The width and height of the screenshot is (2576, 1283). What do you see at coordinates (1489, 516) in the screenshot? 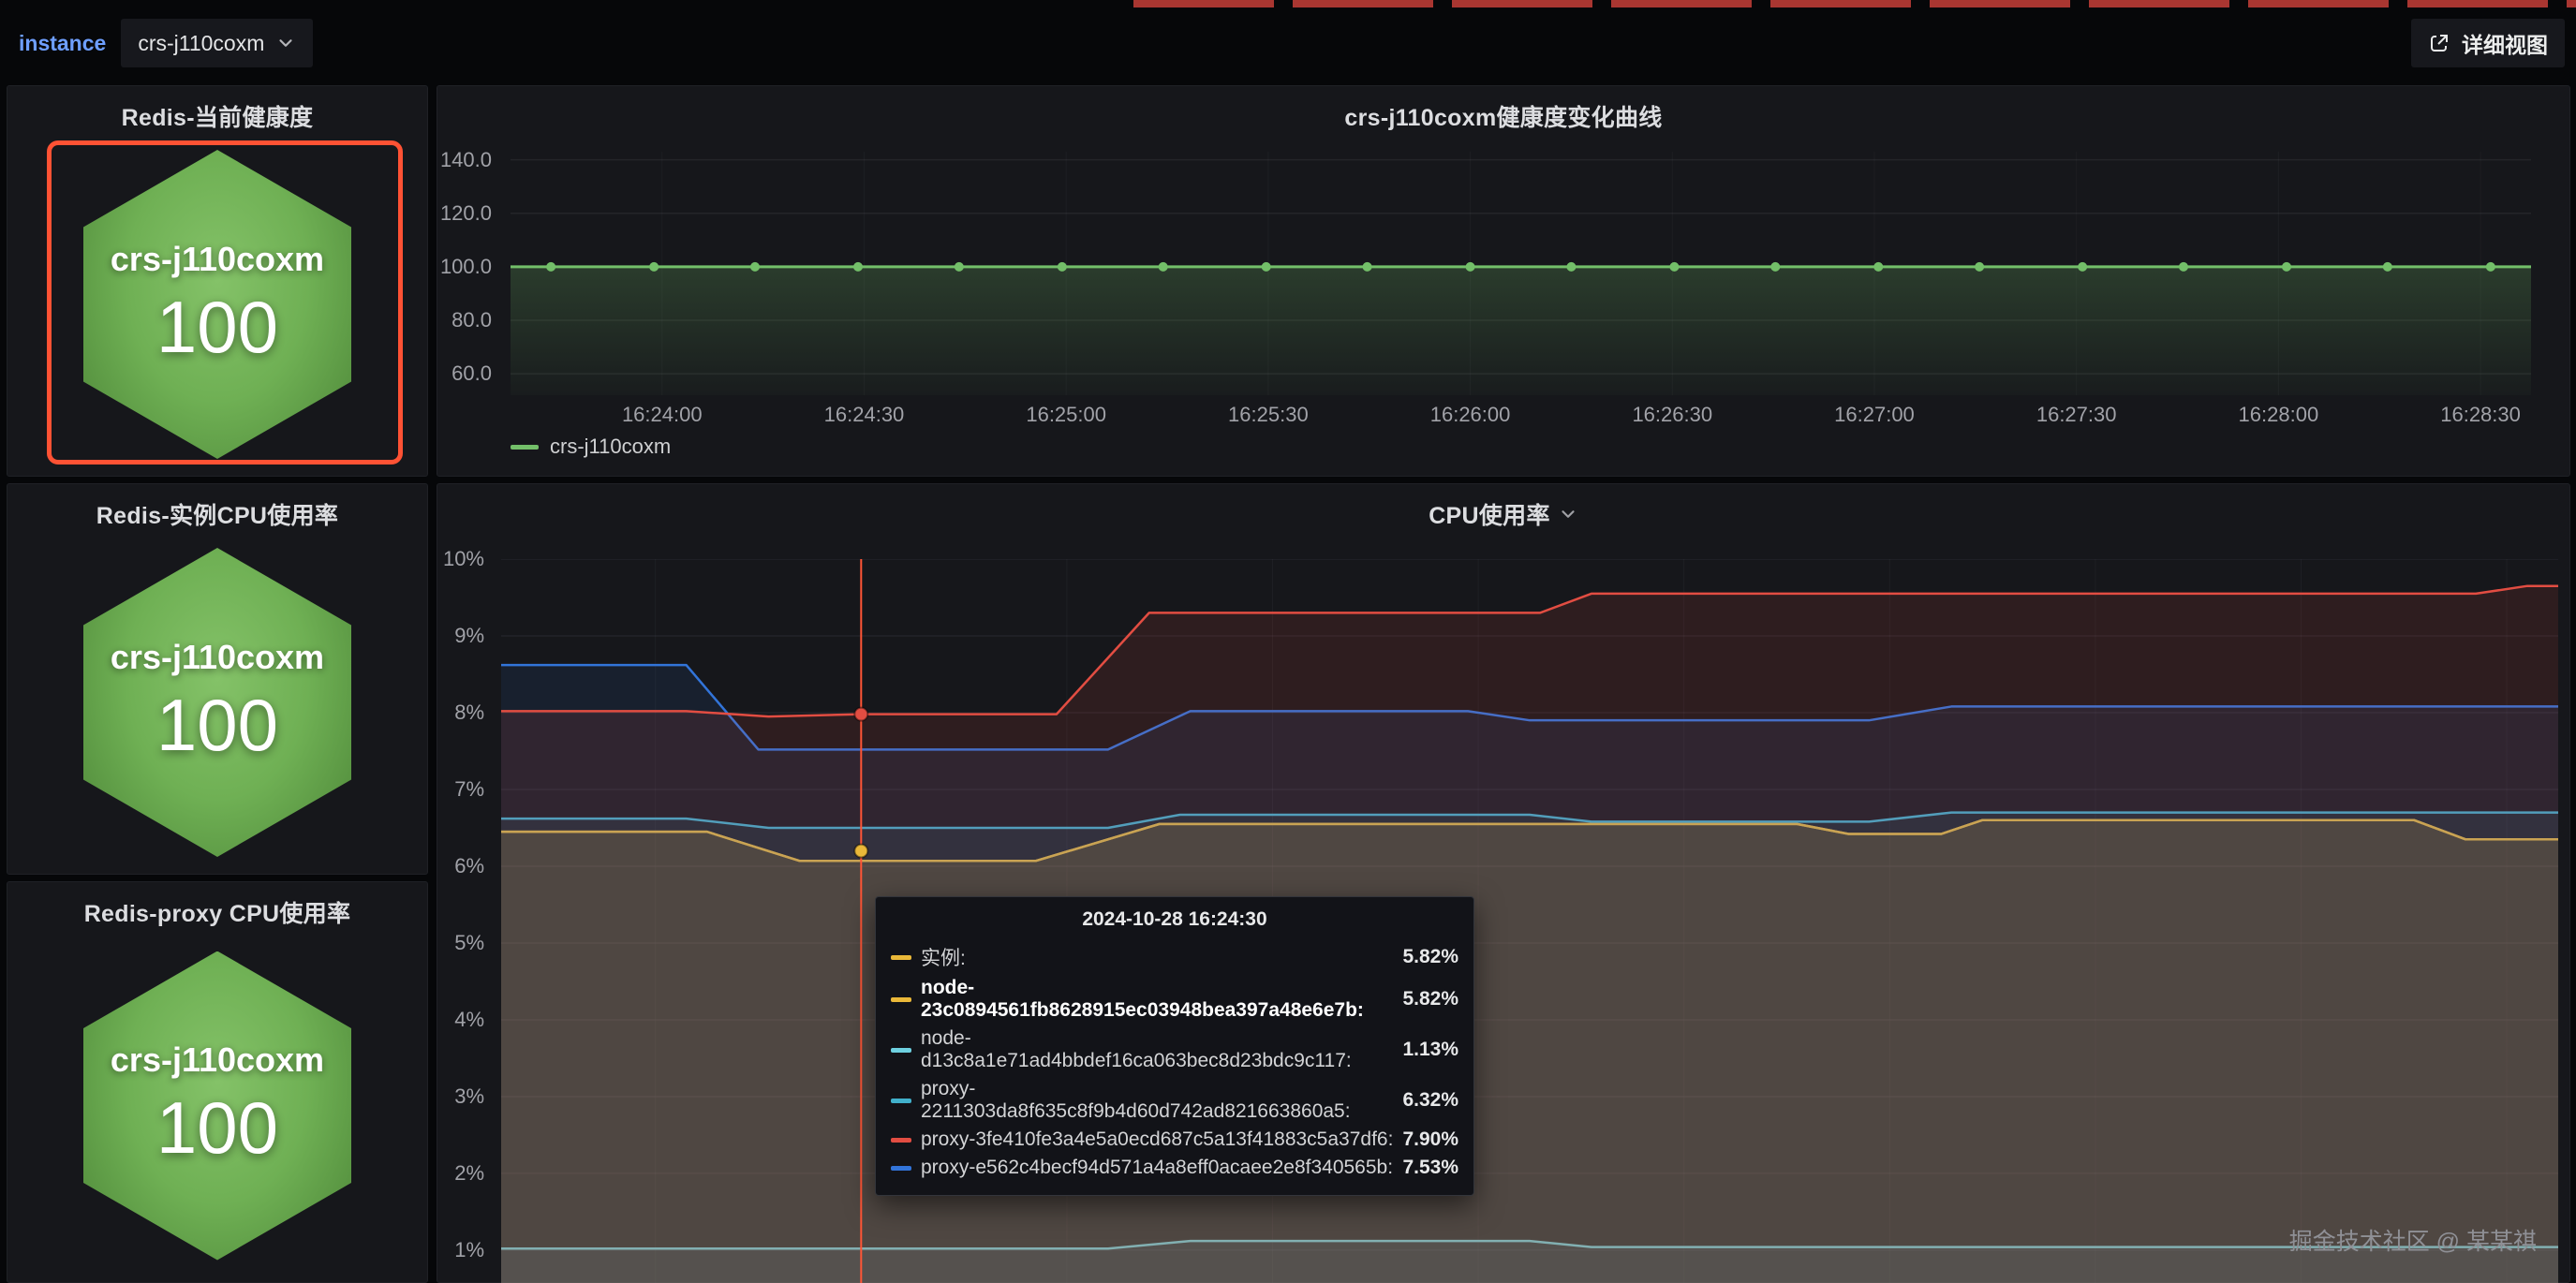
I see `cpu-panel-title-text: CPU使用率` at bounding box center [1489, 516].